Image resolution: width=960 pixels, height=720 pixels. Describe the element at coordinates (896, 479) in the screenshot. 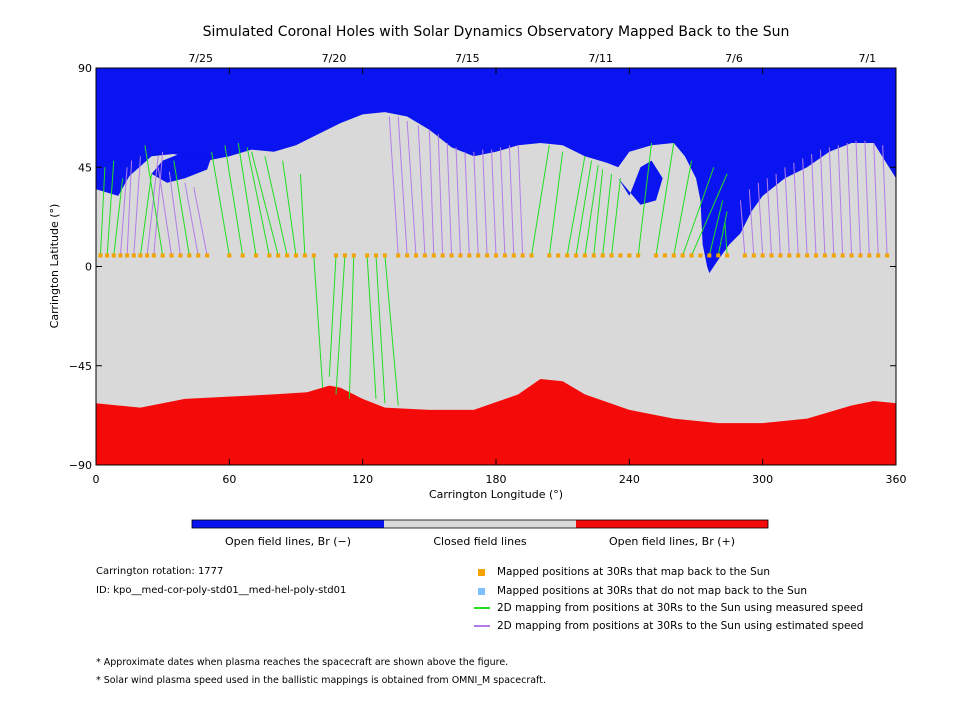

I see `x-tick-label: 360` at that location.